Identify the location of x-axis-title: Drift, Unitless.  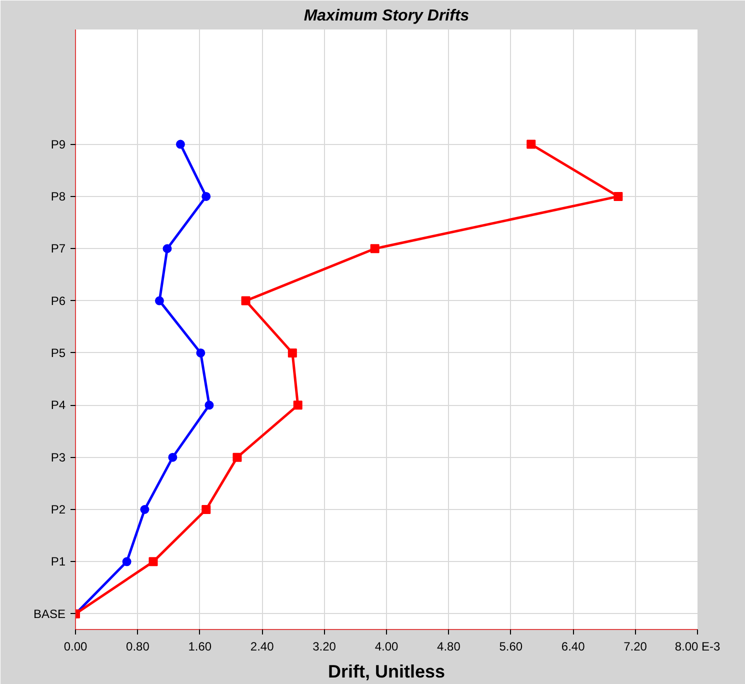
(387, 672).